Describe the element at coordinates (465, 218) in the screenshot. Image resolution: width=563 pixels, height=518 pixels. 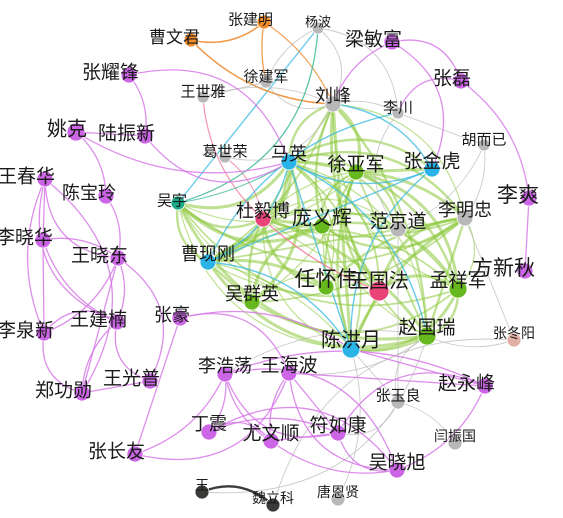
I see `node-limingzhong` at that location.